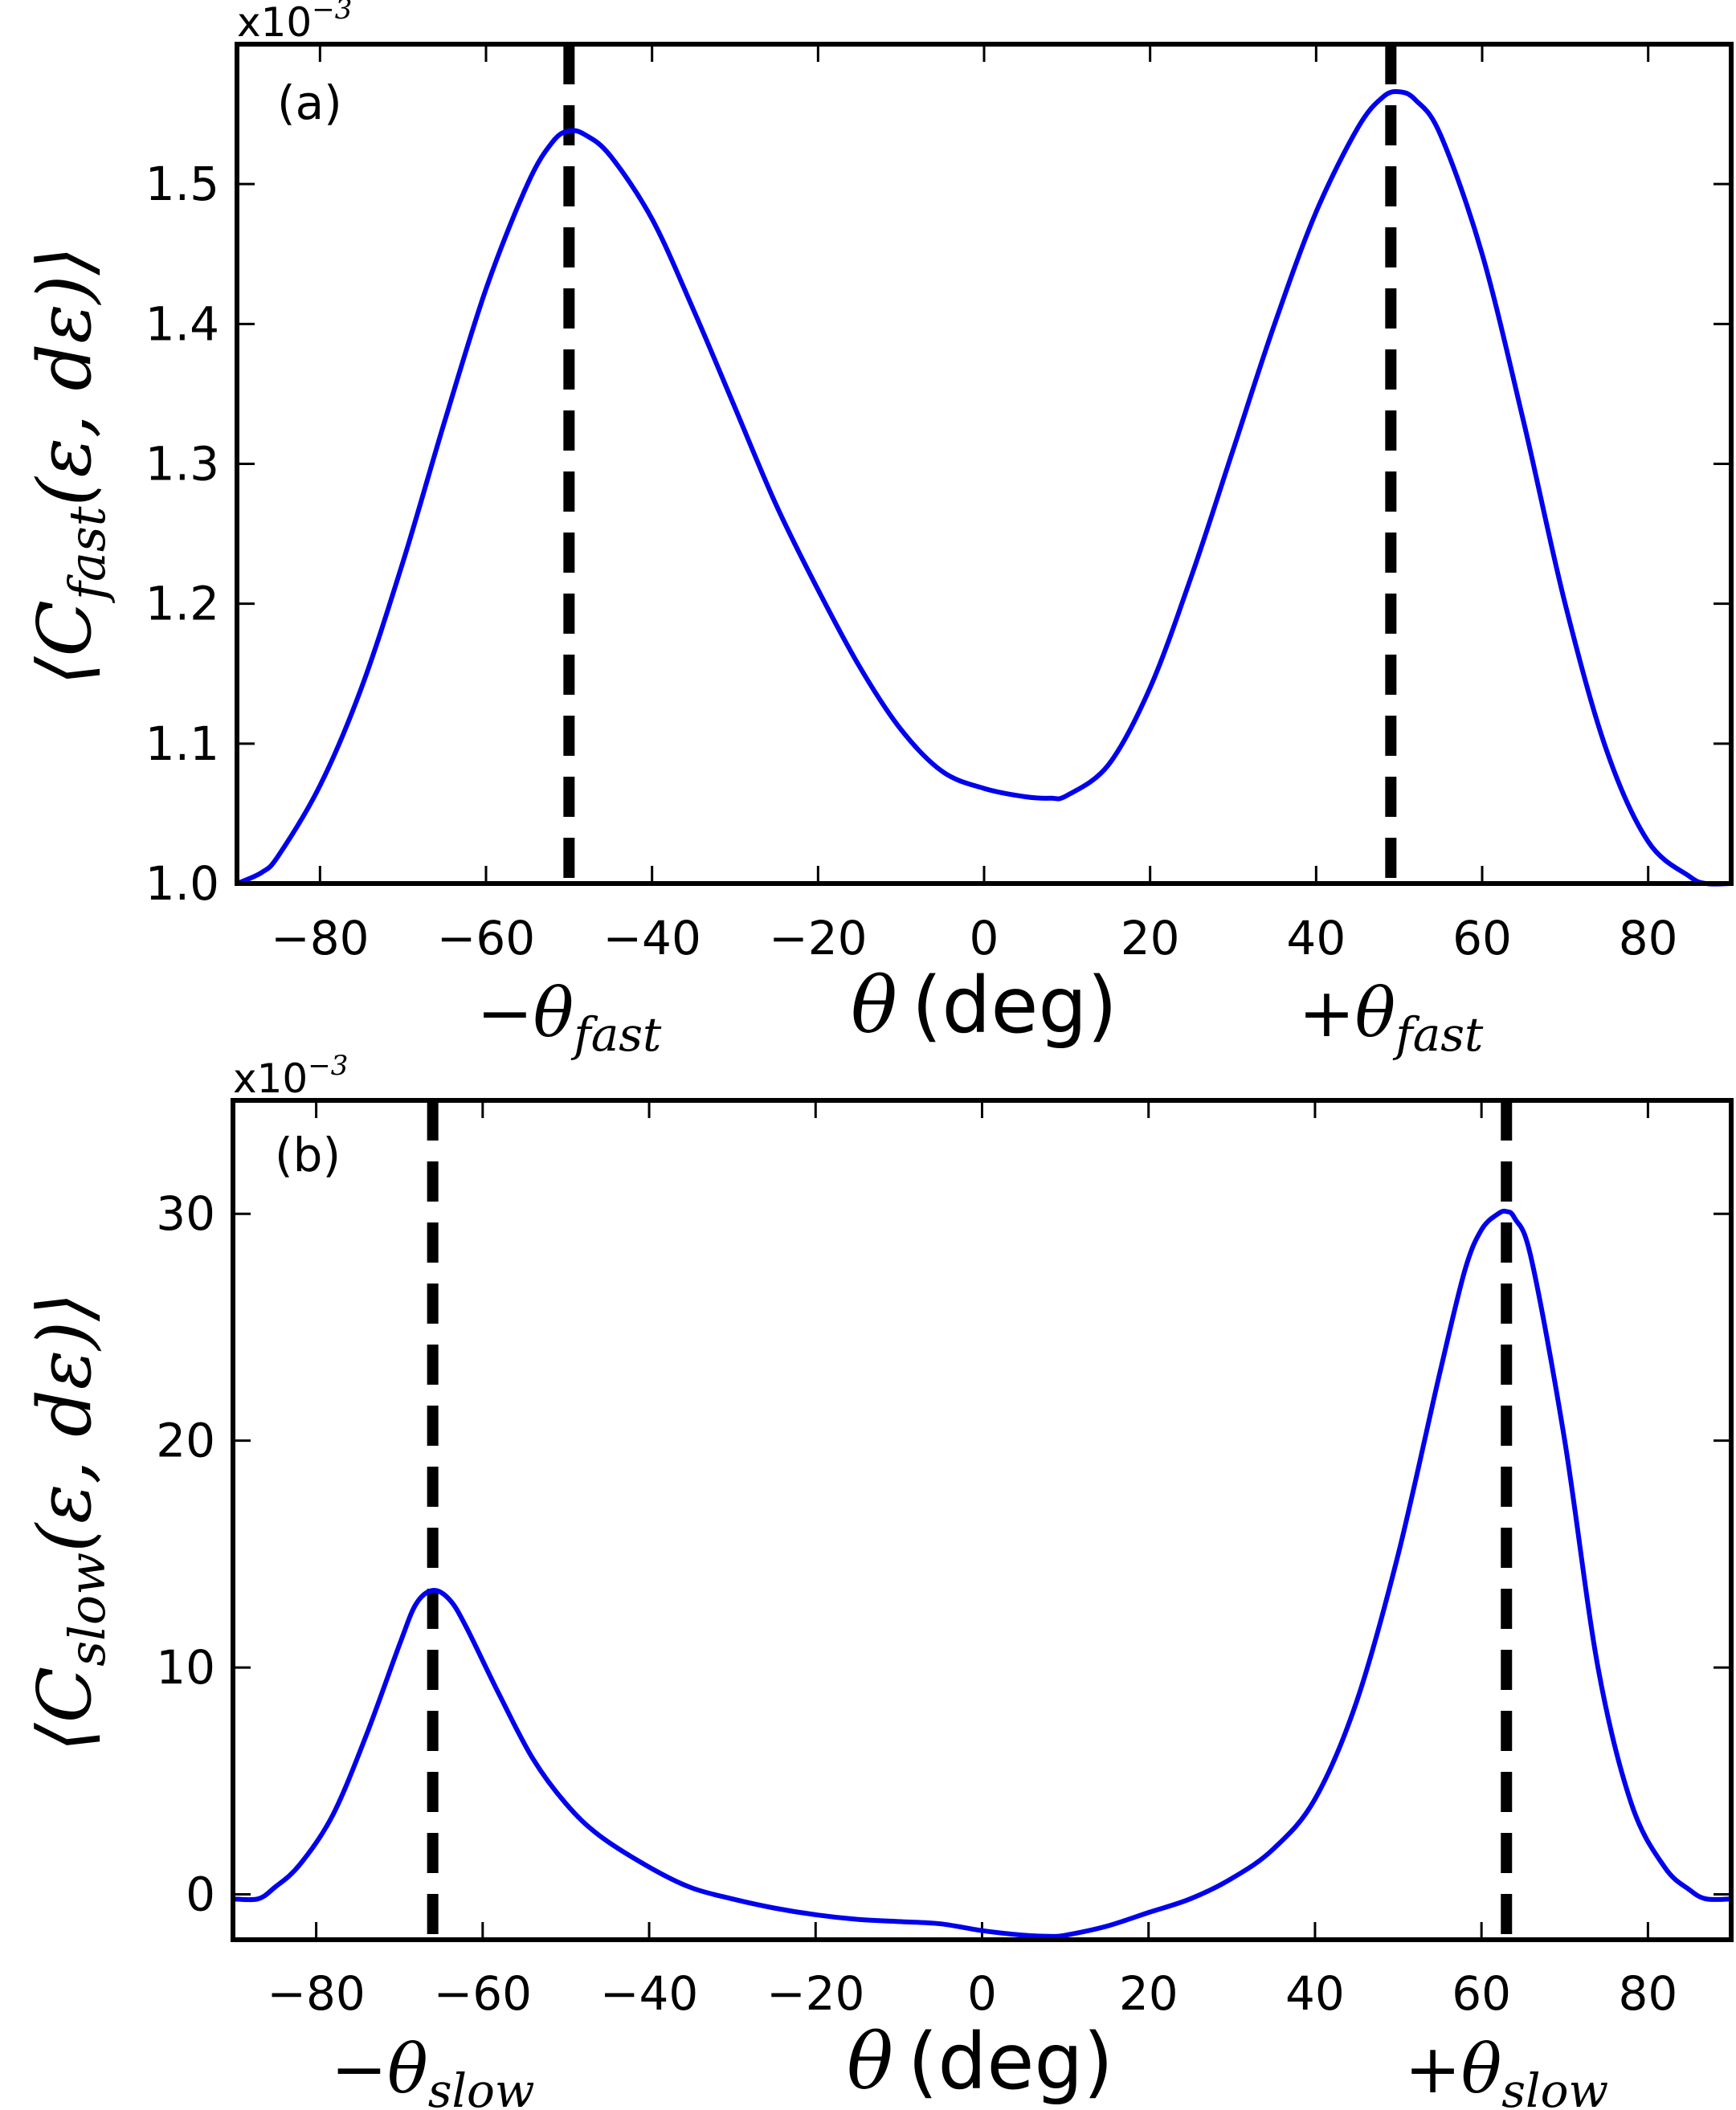 Image resolution: width=1736 pixels, height=2110 pixels. Describe the element at coordinates (182, 604) in the screenshot. I see `y-tick-label-a: 1.2` at that location.